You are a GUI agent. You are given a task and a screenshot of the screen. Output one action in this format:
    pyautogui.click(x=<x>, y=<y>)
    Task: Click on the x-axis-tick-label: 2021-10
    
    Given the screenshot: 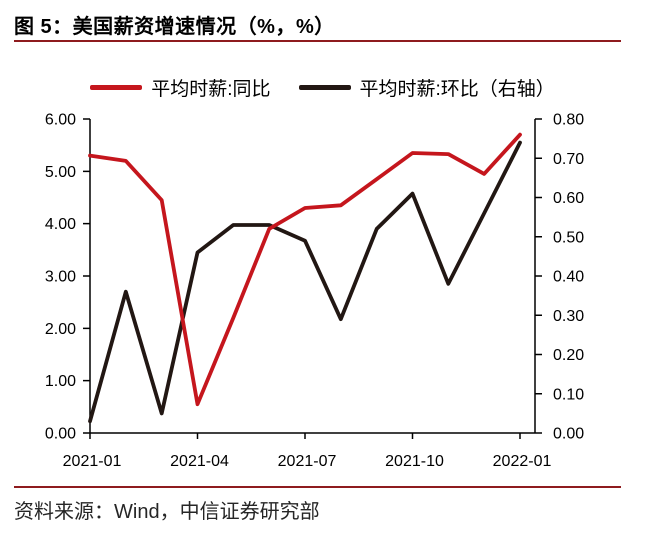 What is the action you would take?
    pyautogui.click(x=414, y=461)
    